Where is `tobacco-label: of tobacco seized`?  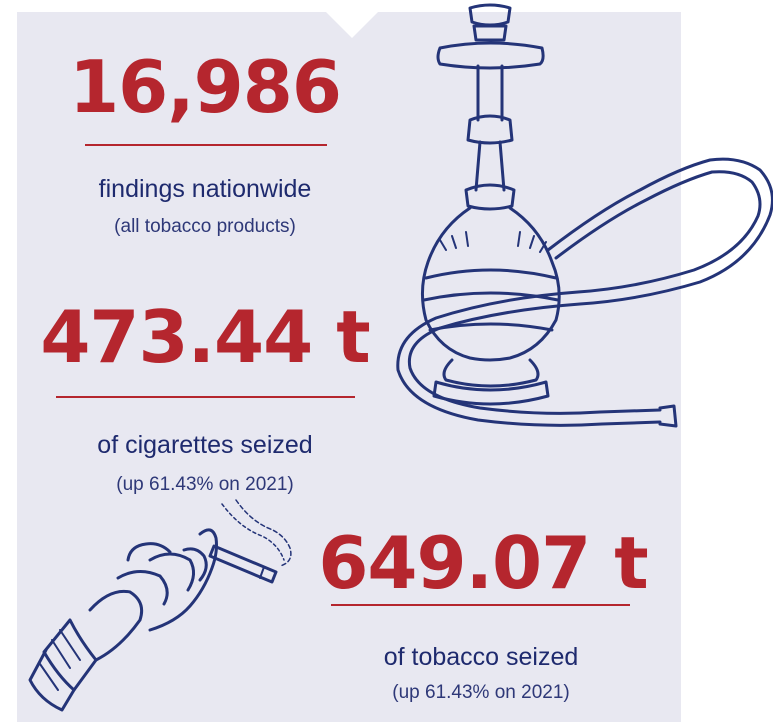
tobacco-label: of tobacco seized is located at coordinates (481, 657).